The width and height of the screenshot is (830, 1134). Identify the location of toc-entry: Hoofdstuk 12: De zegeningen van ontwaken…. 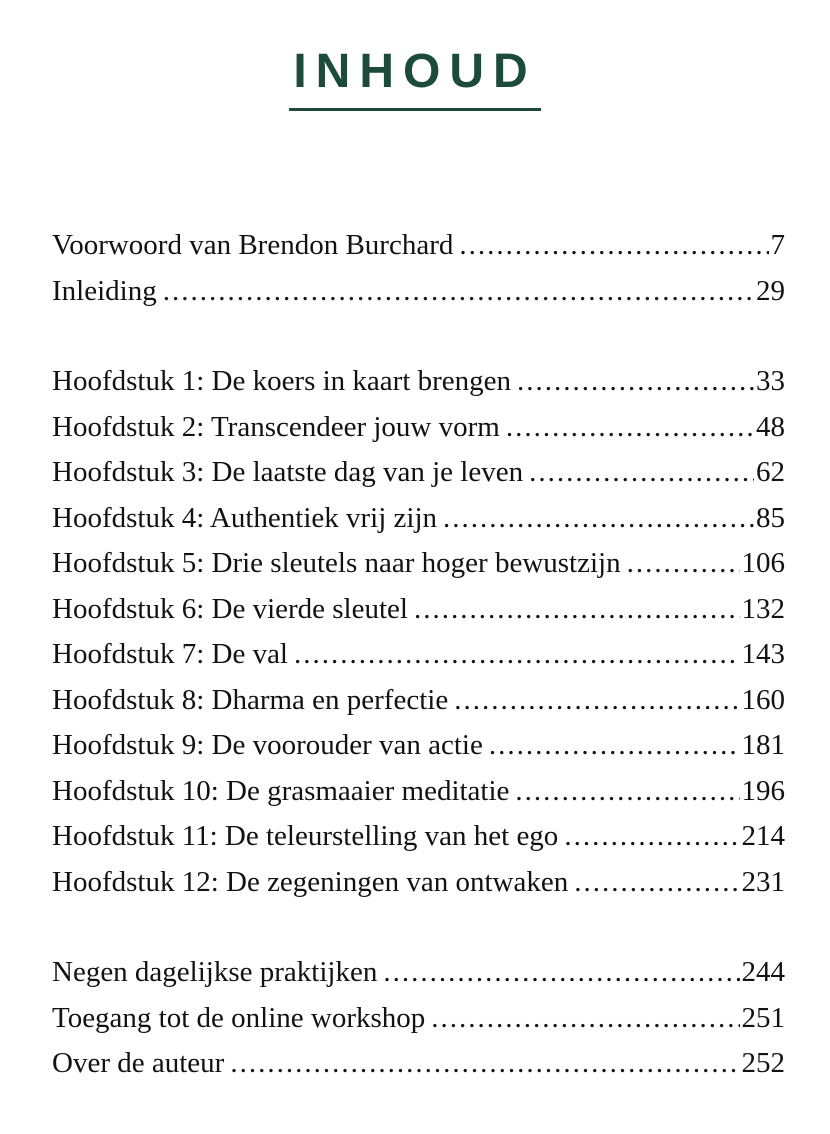
(418, 883).